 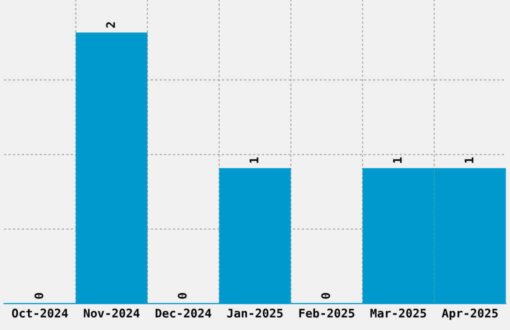 What do you see at coordinates (40, 313) in the screenshot?
I see `x-tick-label: Oct-2024` at bounding box center [40, 313].